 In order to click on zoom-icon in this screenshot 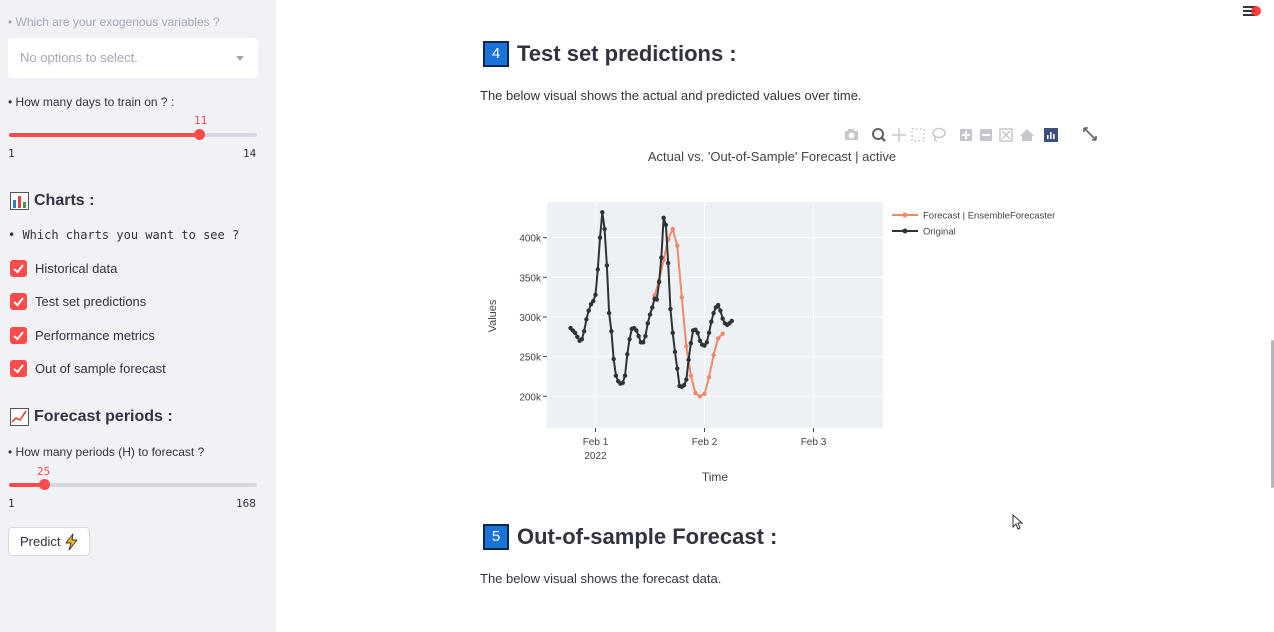, I will do `click(879, 135)`.